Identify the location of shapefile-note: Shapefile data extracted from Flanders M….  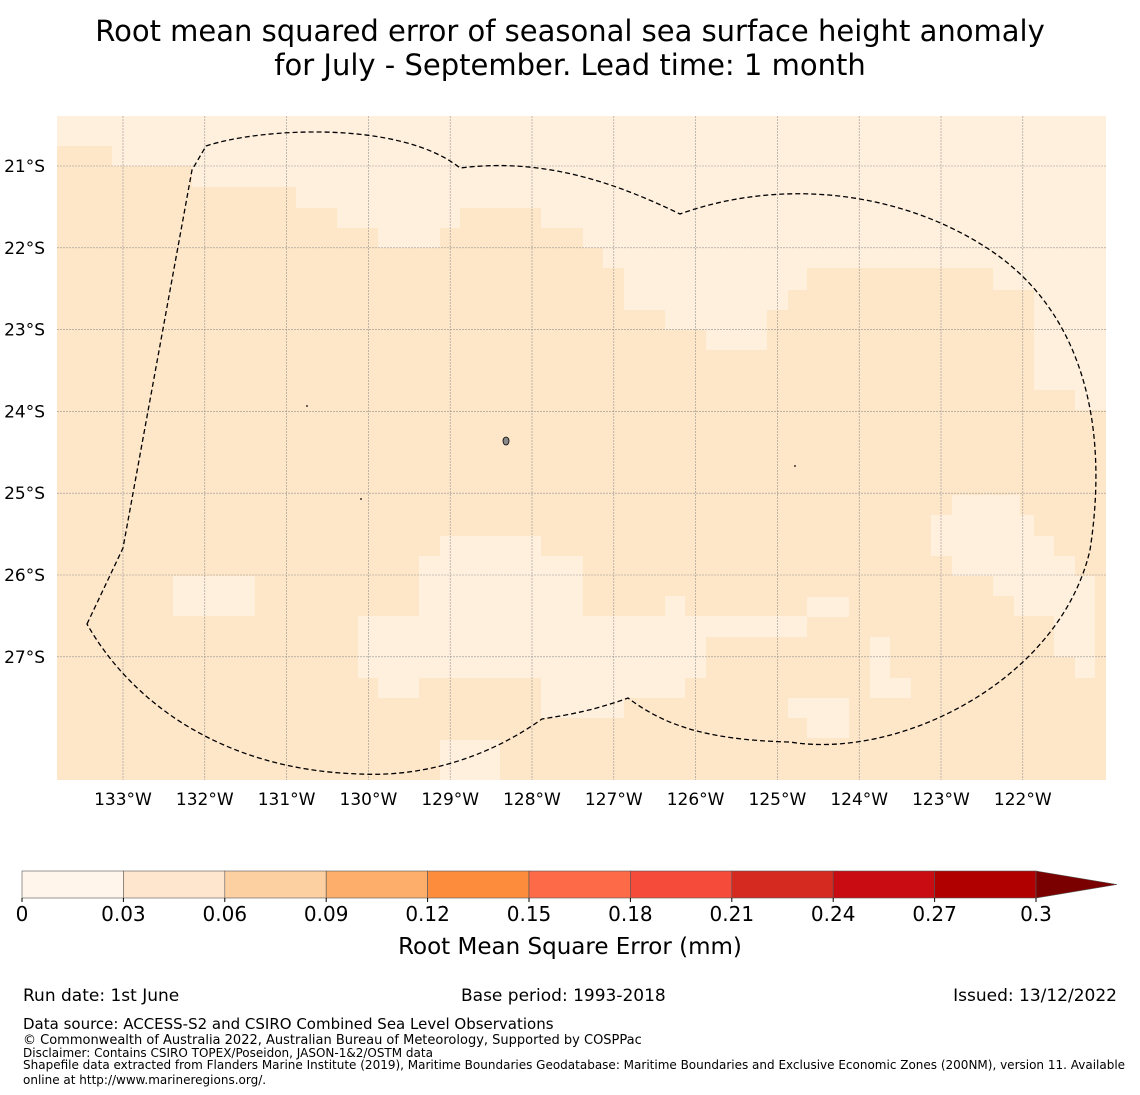
(574, 1072).